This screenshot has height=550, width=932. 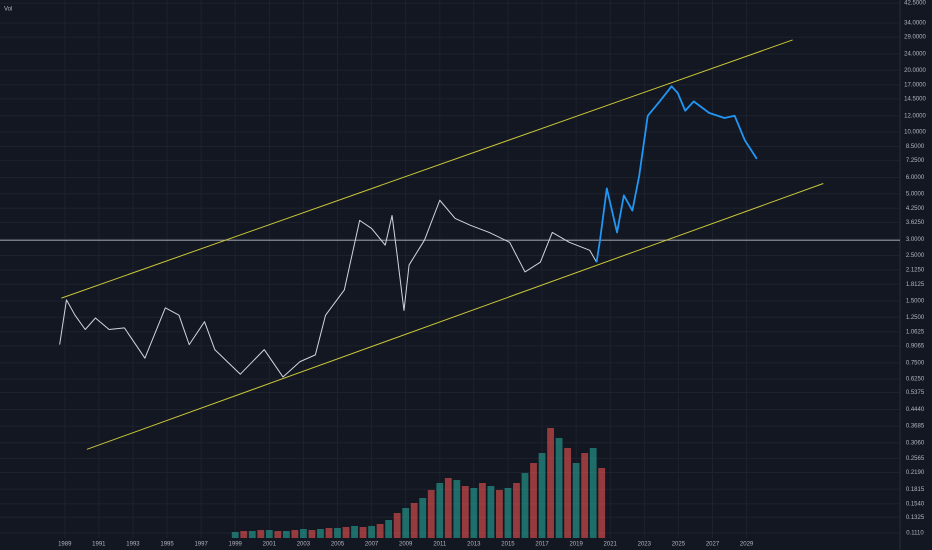 I want to click on y-tick-label: 0.3060, so click(x=915, y=443).